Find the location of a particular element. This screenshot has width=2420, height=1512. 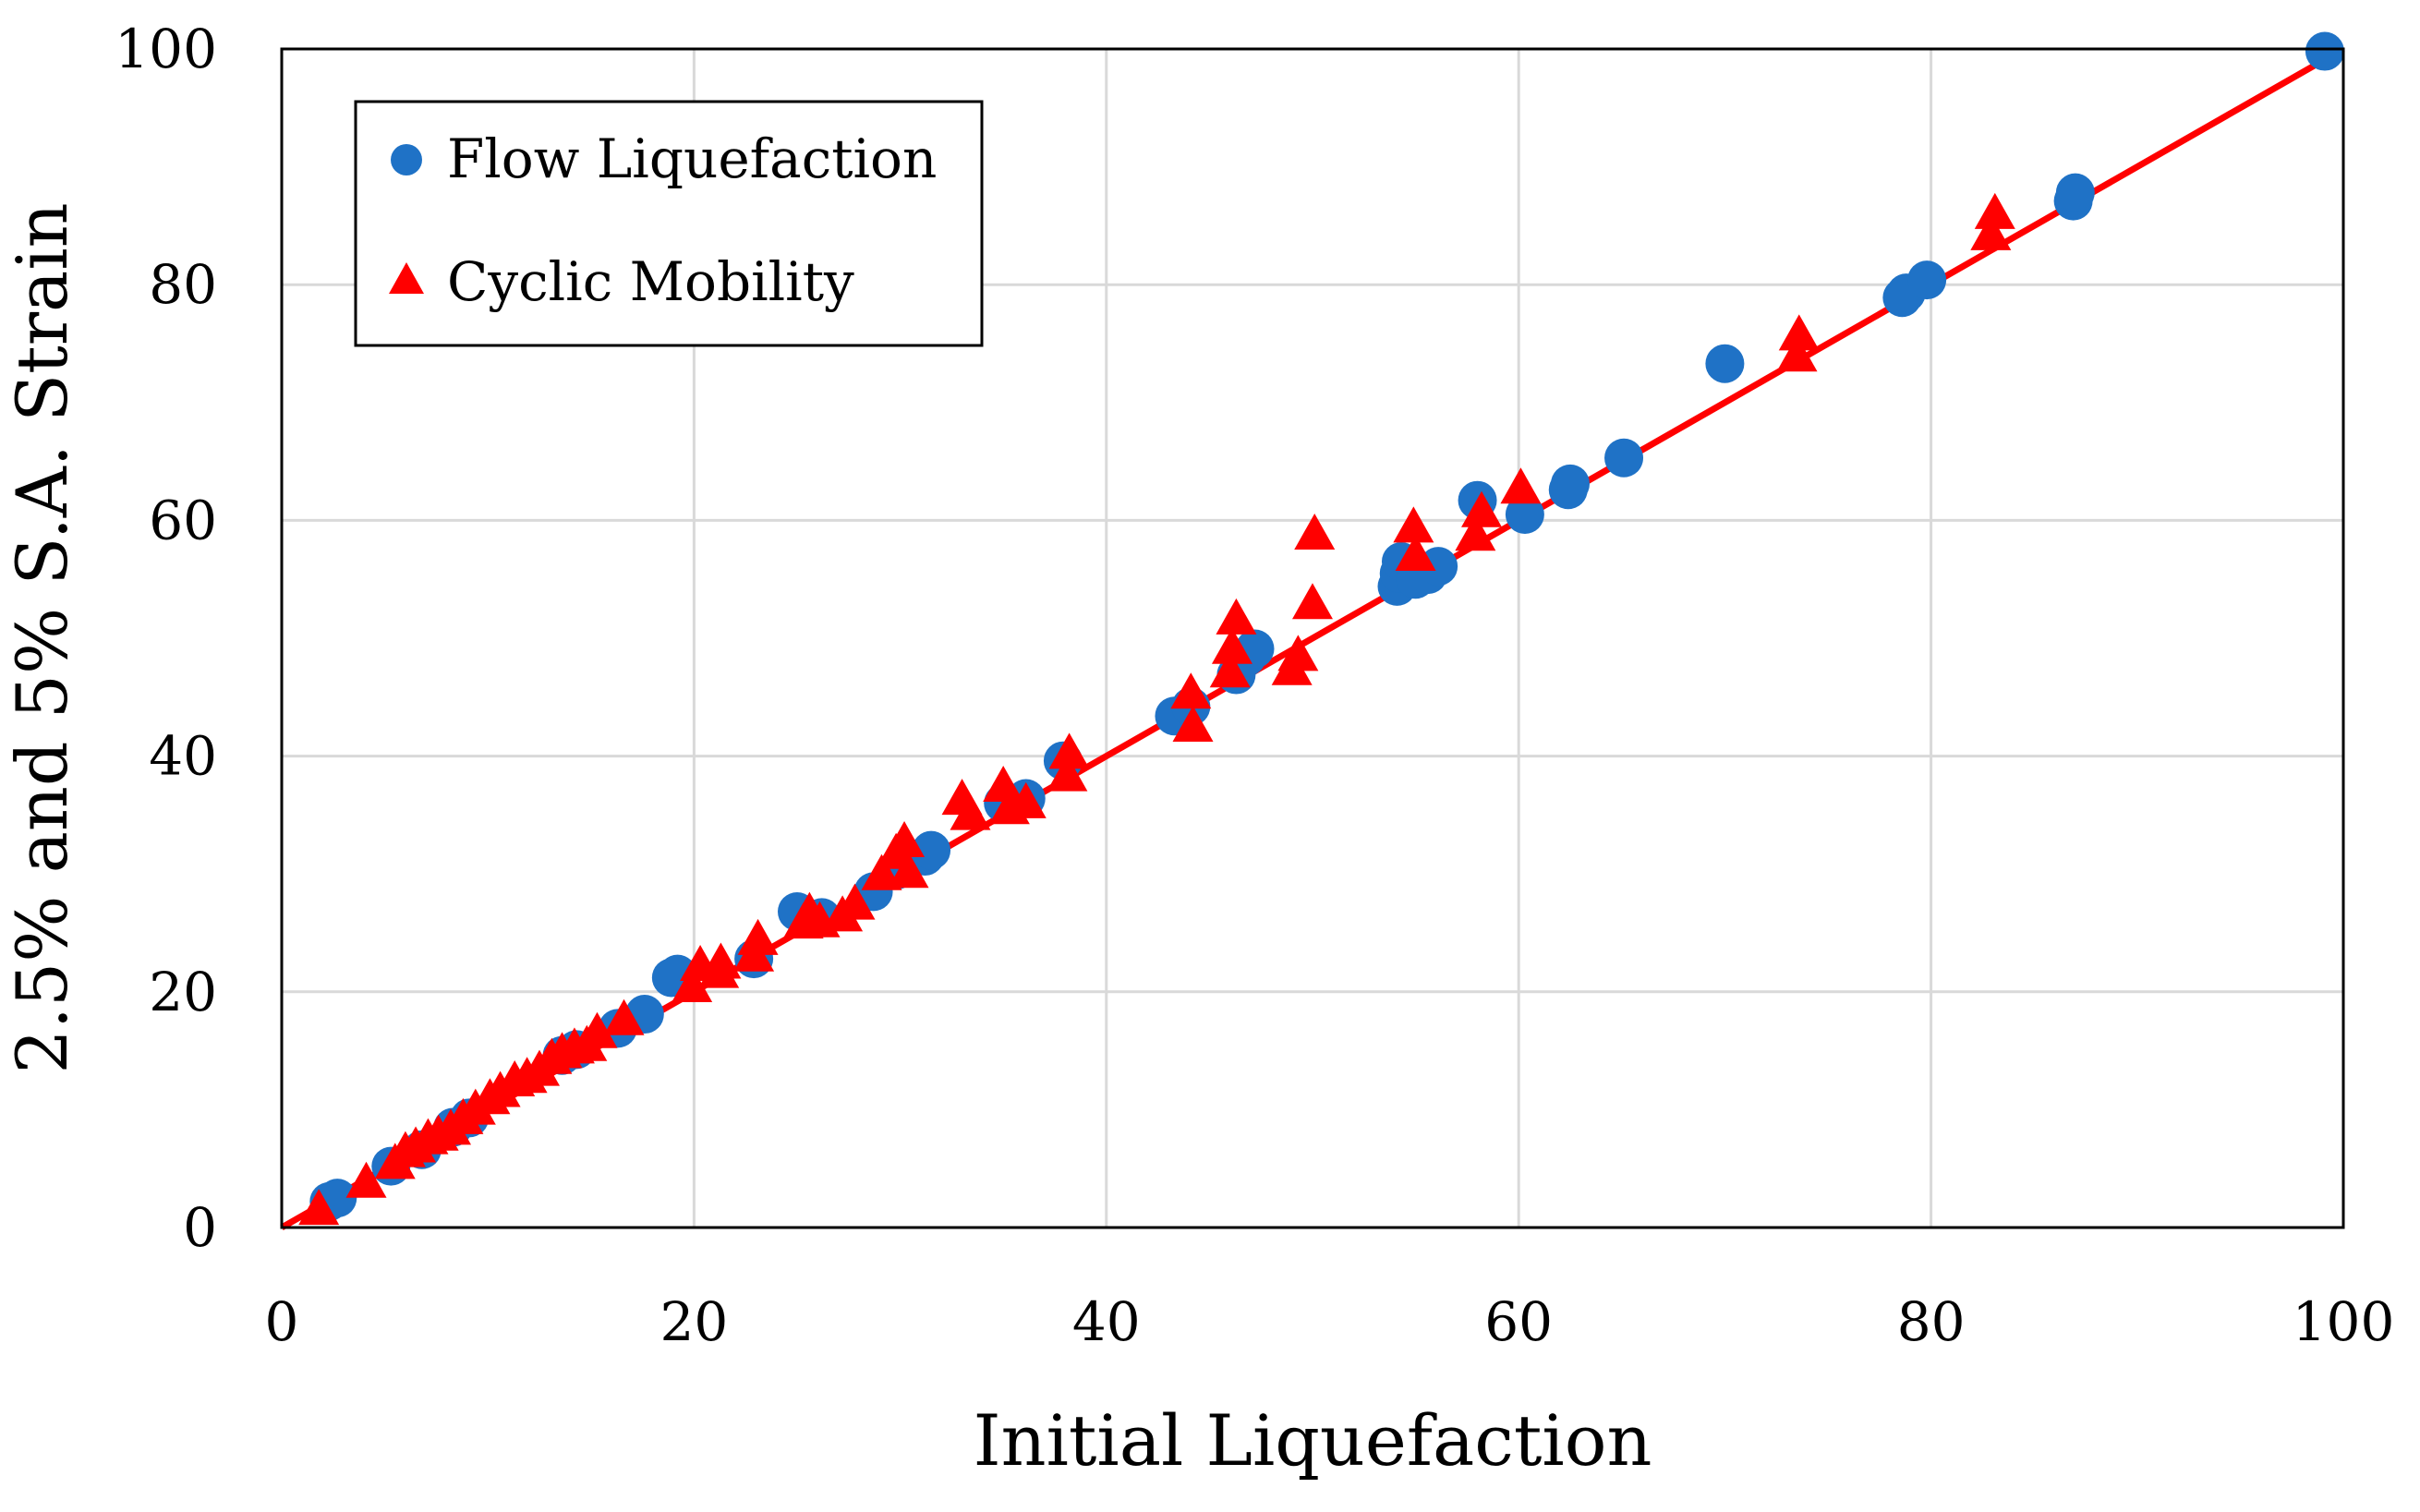

x-tick-label: 100 is located at coordinates (2344, 1321).